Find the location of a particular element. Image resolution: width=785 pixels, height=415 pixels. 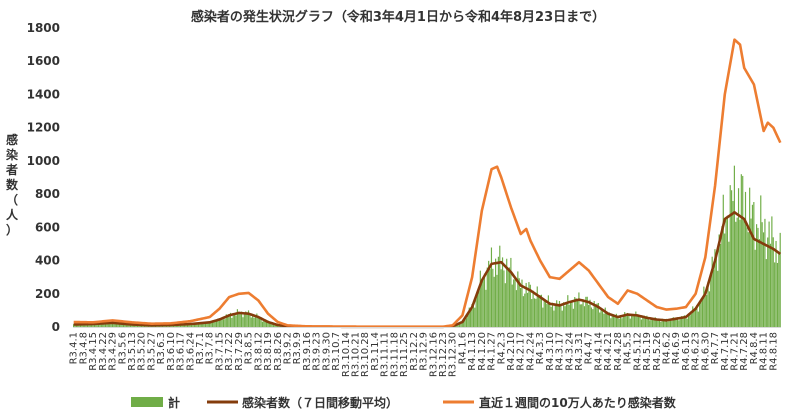

y-tick-label: 1200 is located at coordinates (43, 128).